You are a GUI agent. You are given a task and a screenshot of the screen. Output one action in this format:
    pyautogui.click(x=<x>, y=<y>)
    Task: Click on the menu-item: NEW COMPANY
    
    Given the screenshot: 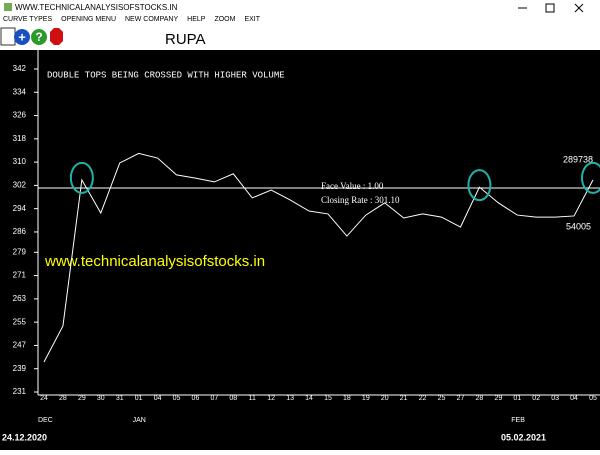 What is the action you would take?
    pyautogui.click(x=151, y=19)
    